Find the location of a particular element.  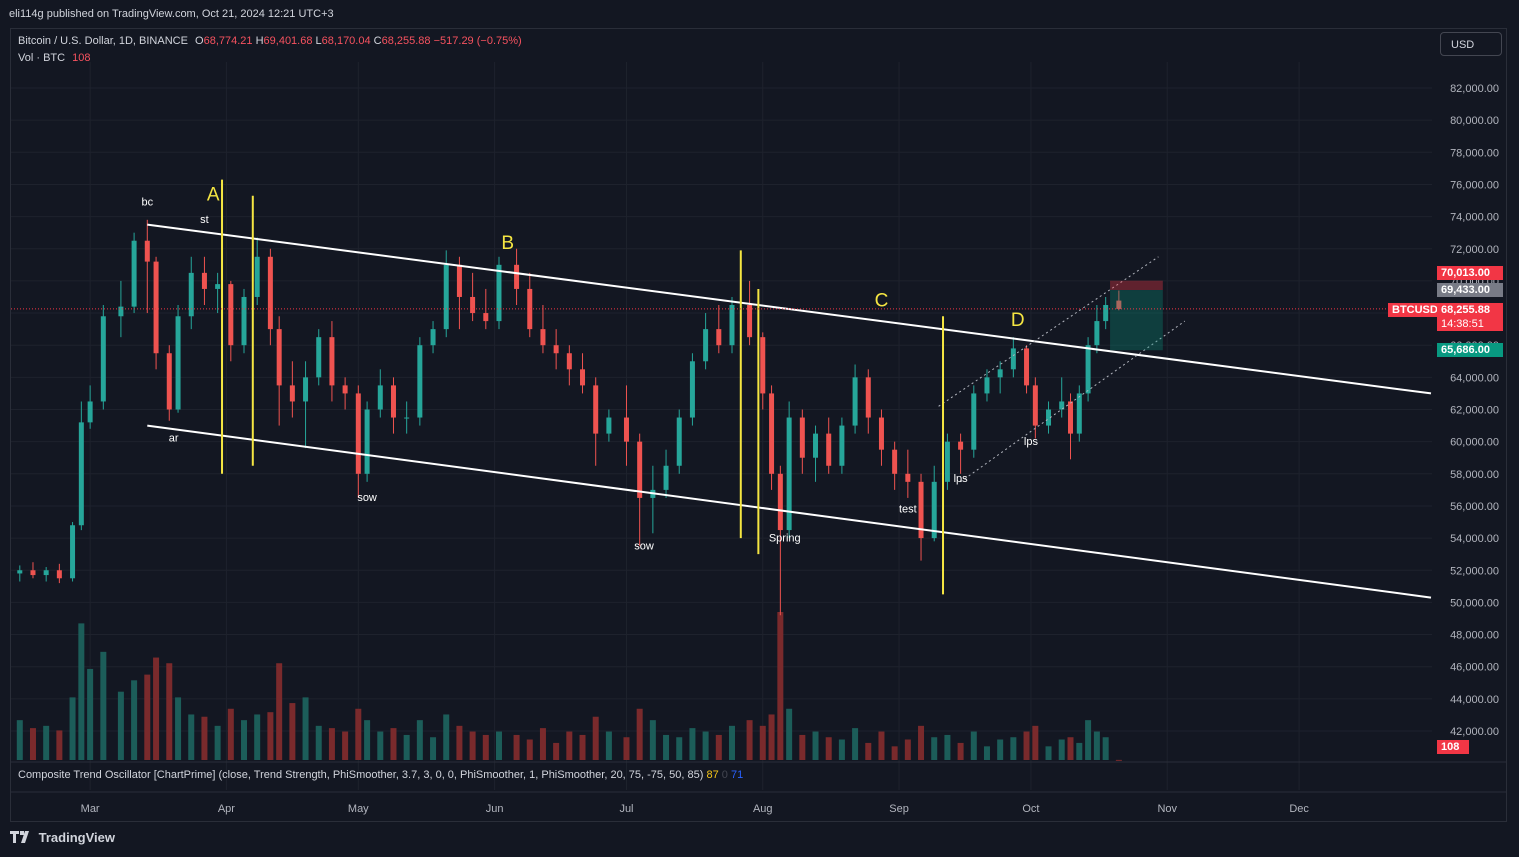

y-tick-label: 64,000.00 is located at coordinates (1474, 378).